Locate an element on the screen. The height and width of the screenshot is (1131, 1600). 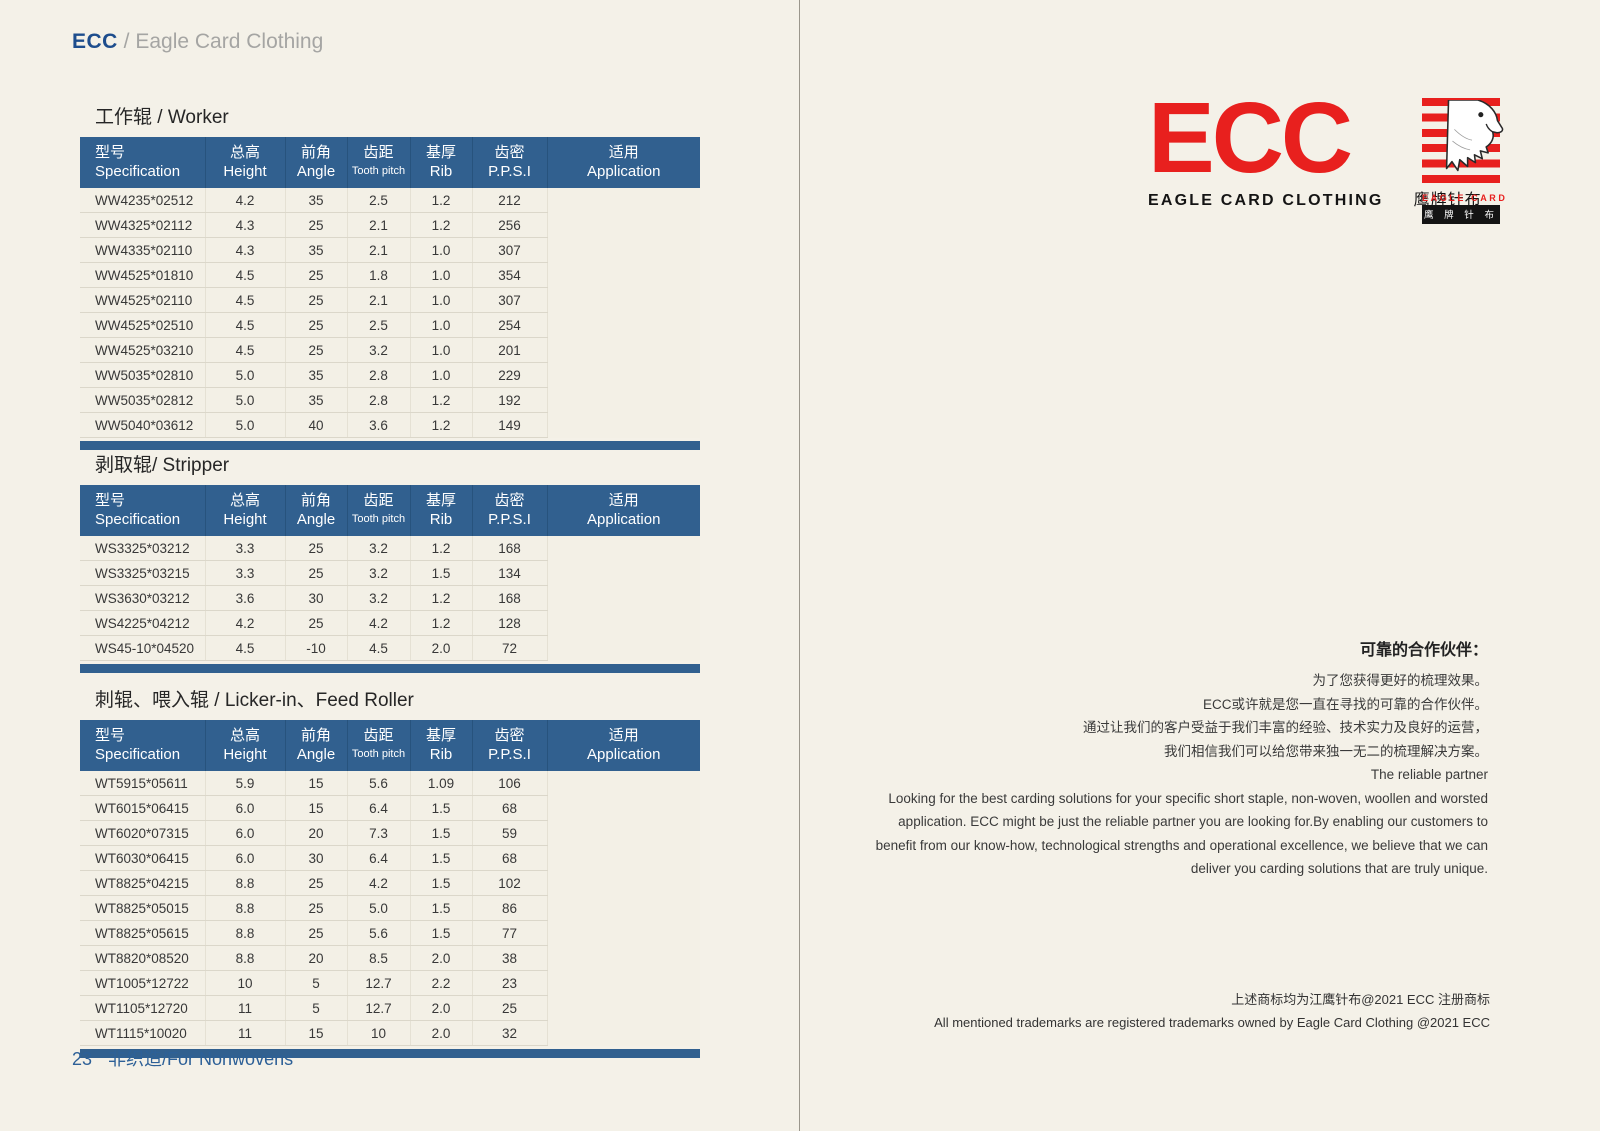
spec-cell: WS4225*04212 is located at coordinates (143, 623).